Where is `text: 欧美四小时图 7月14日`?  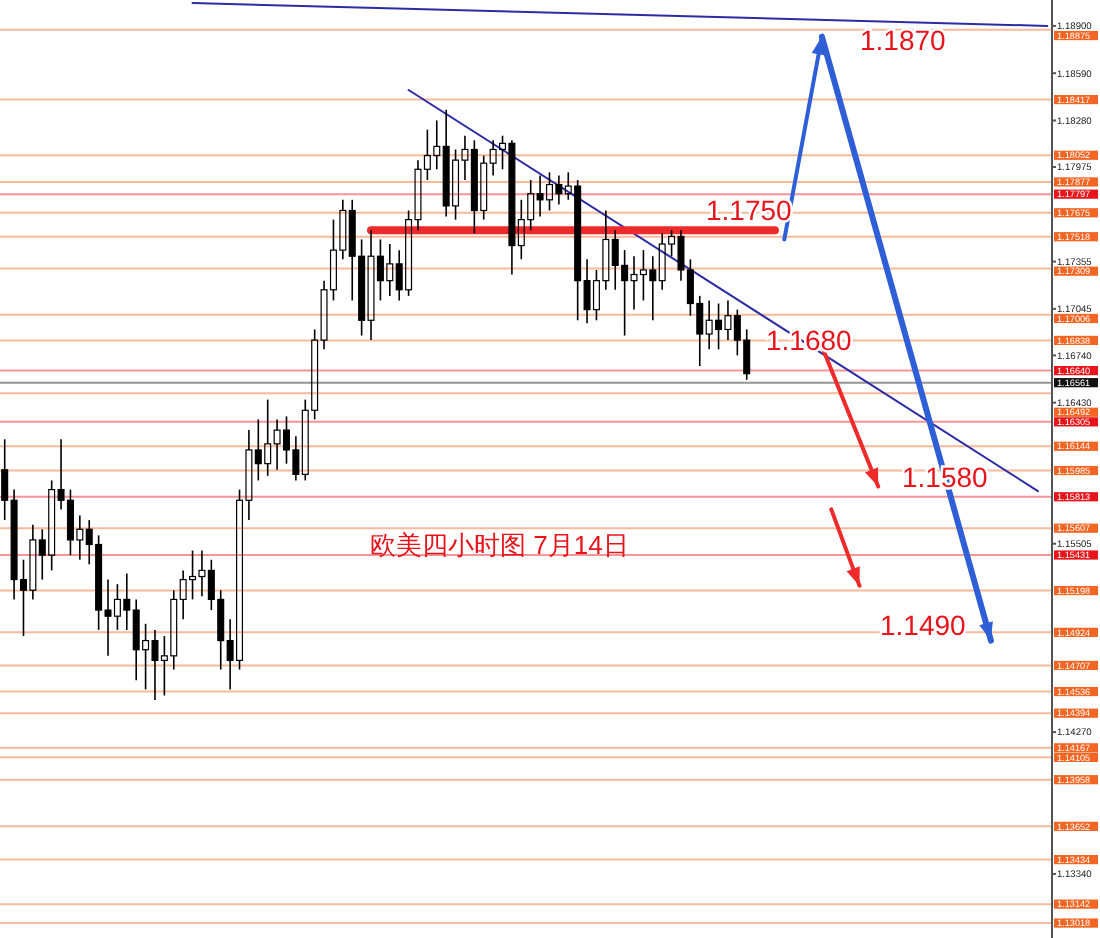 text: 欧美四小时图 7月14日 is located at coordinates (499, 545).